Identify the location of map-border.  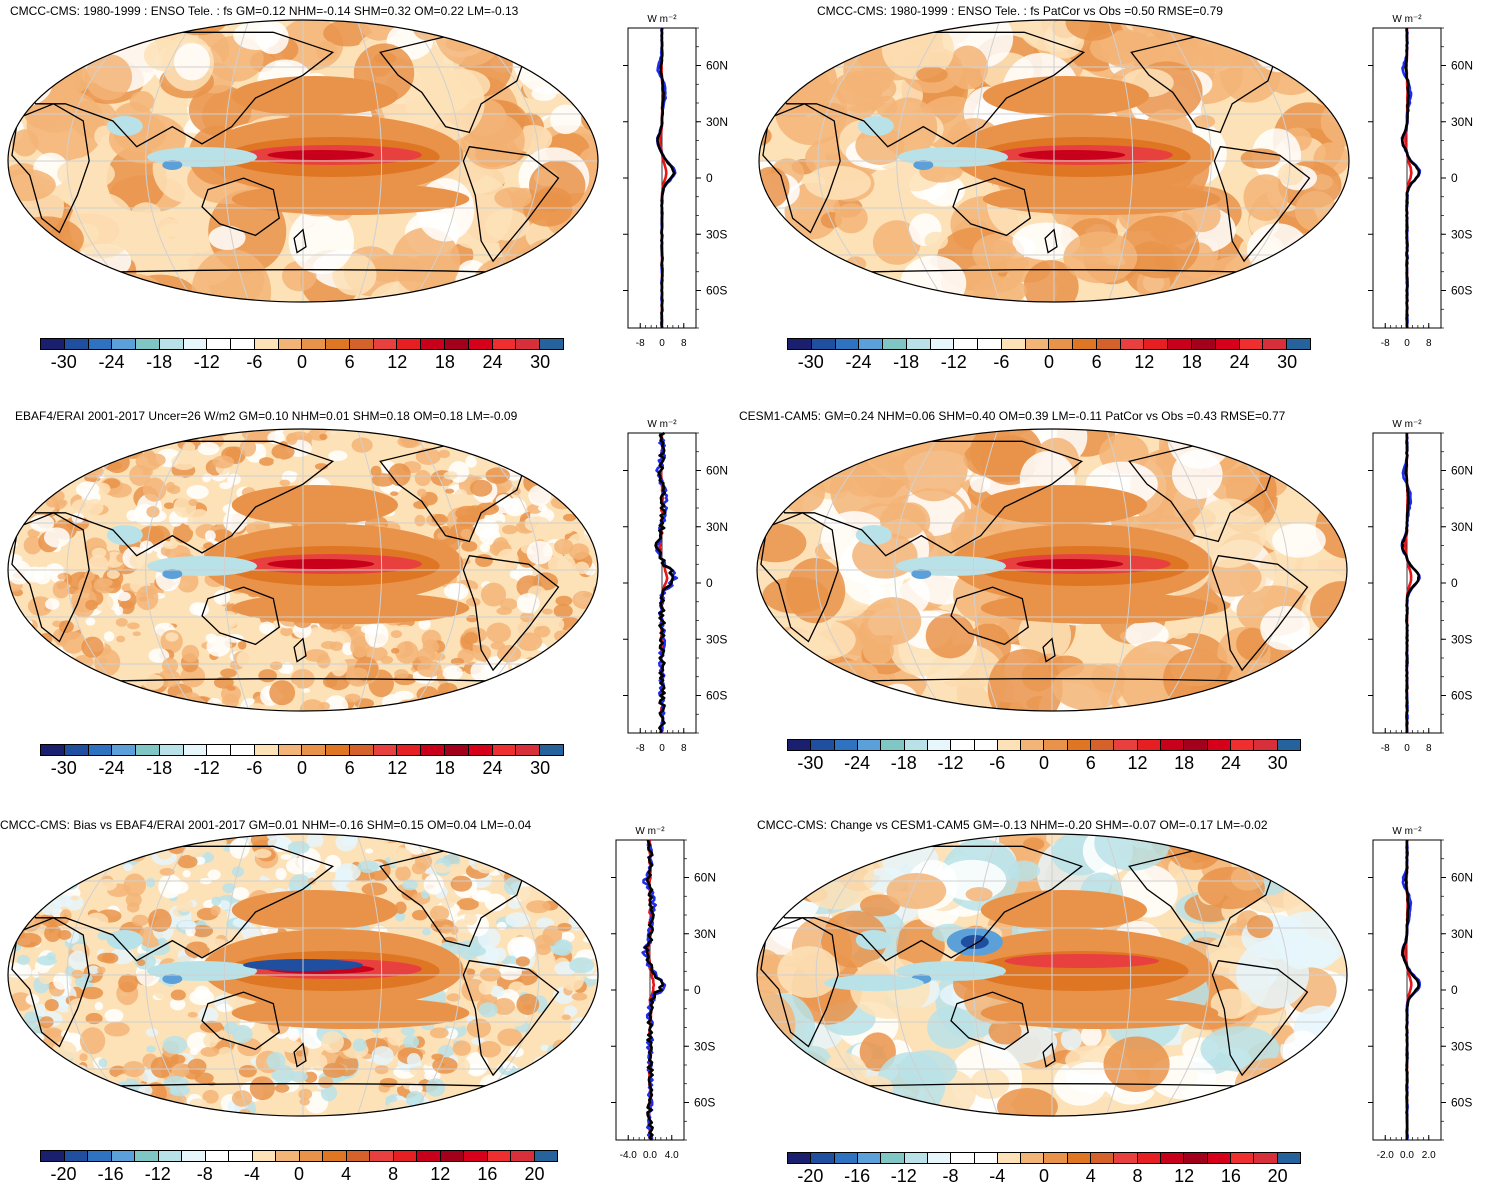
(303, 570).